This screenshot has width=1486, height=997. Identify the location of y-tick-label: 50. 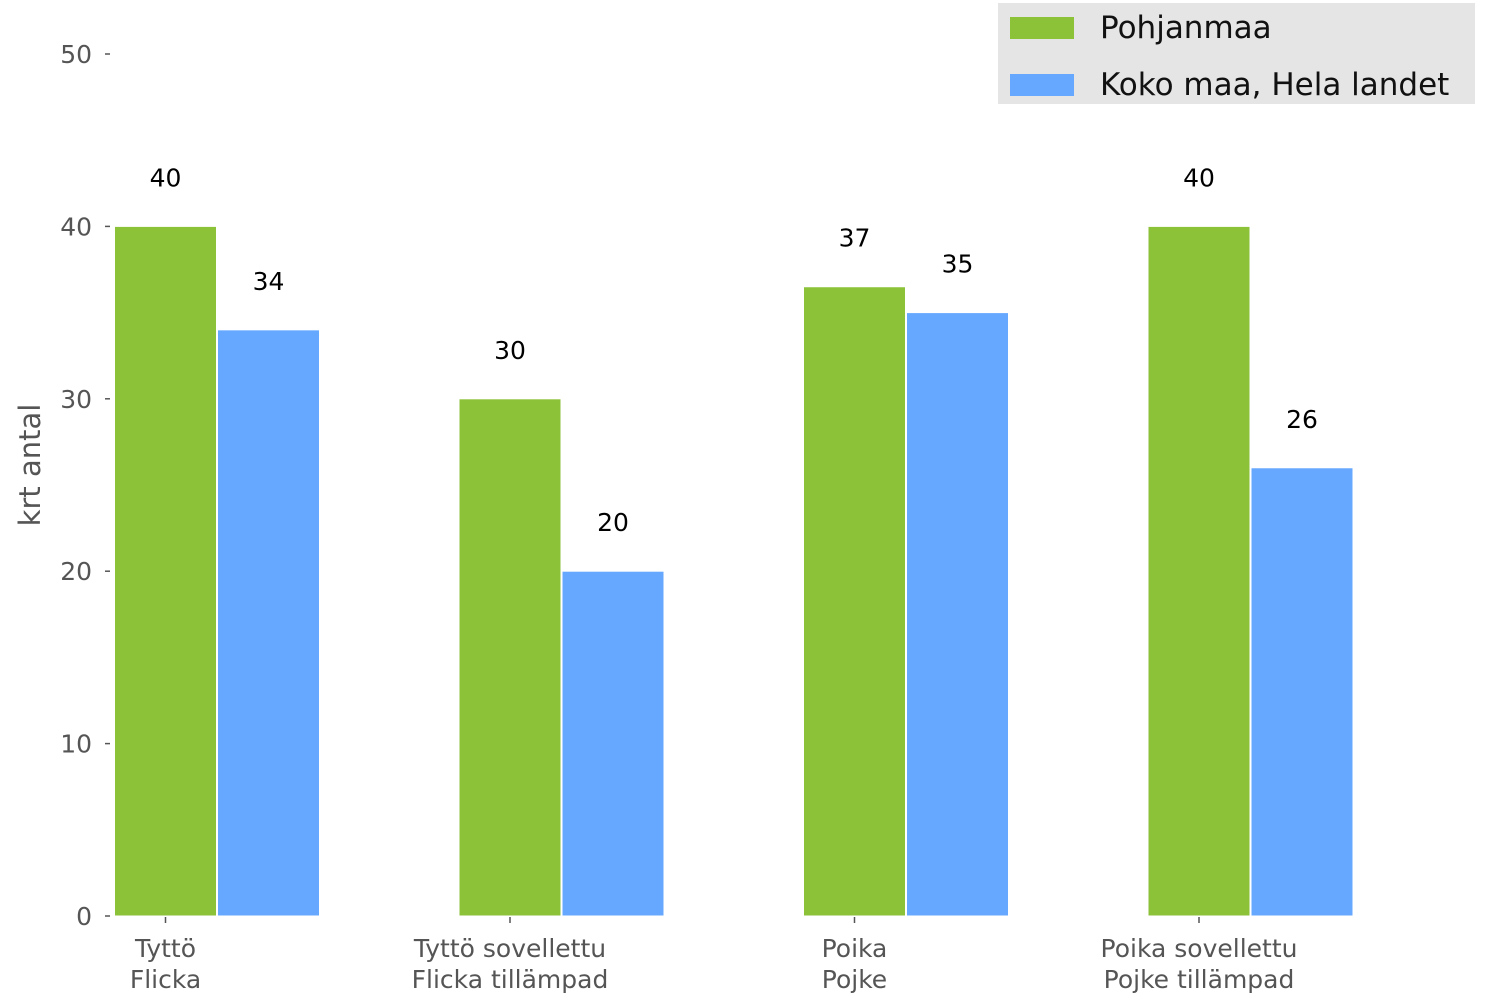
(76, 54).